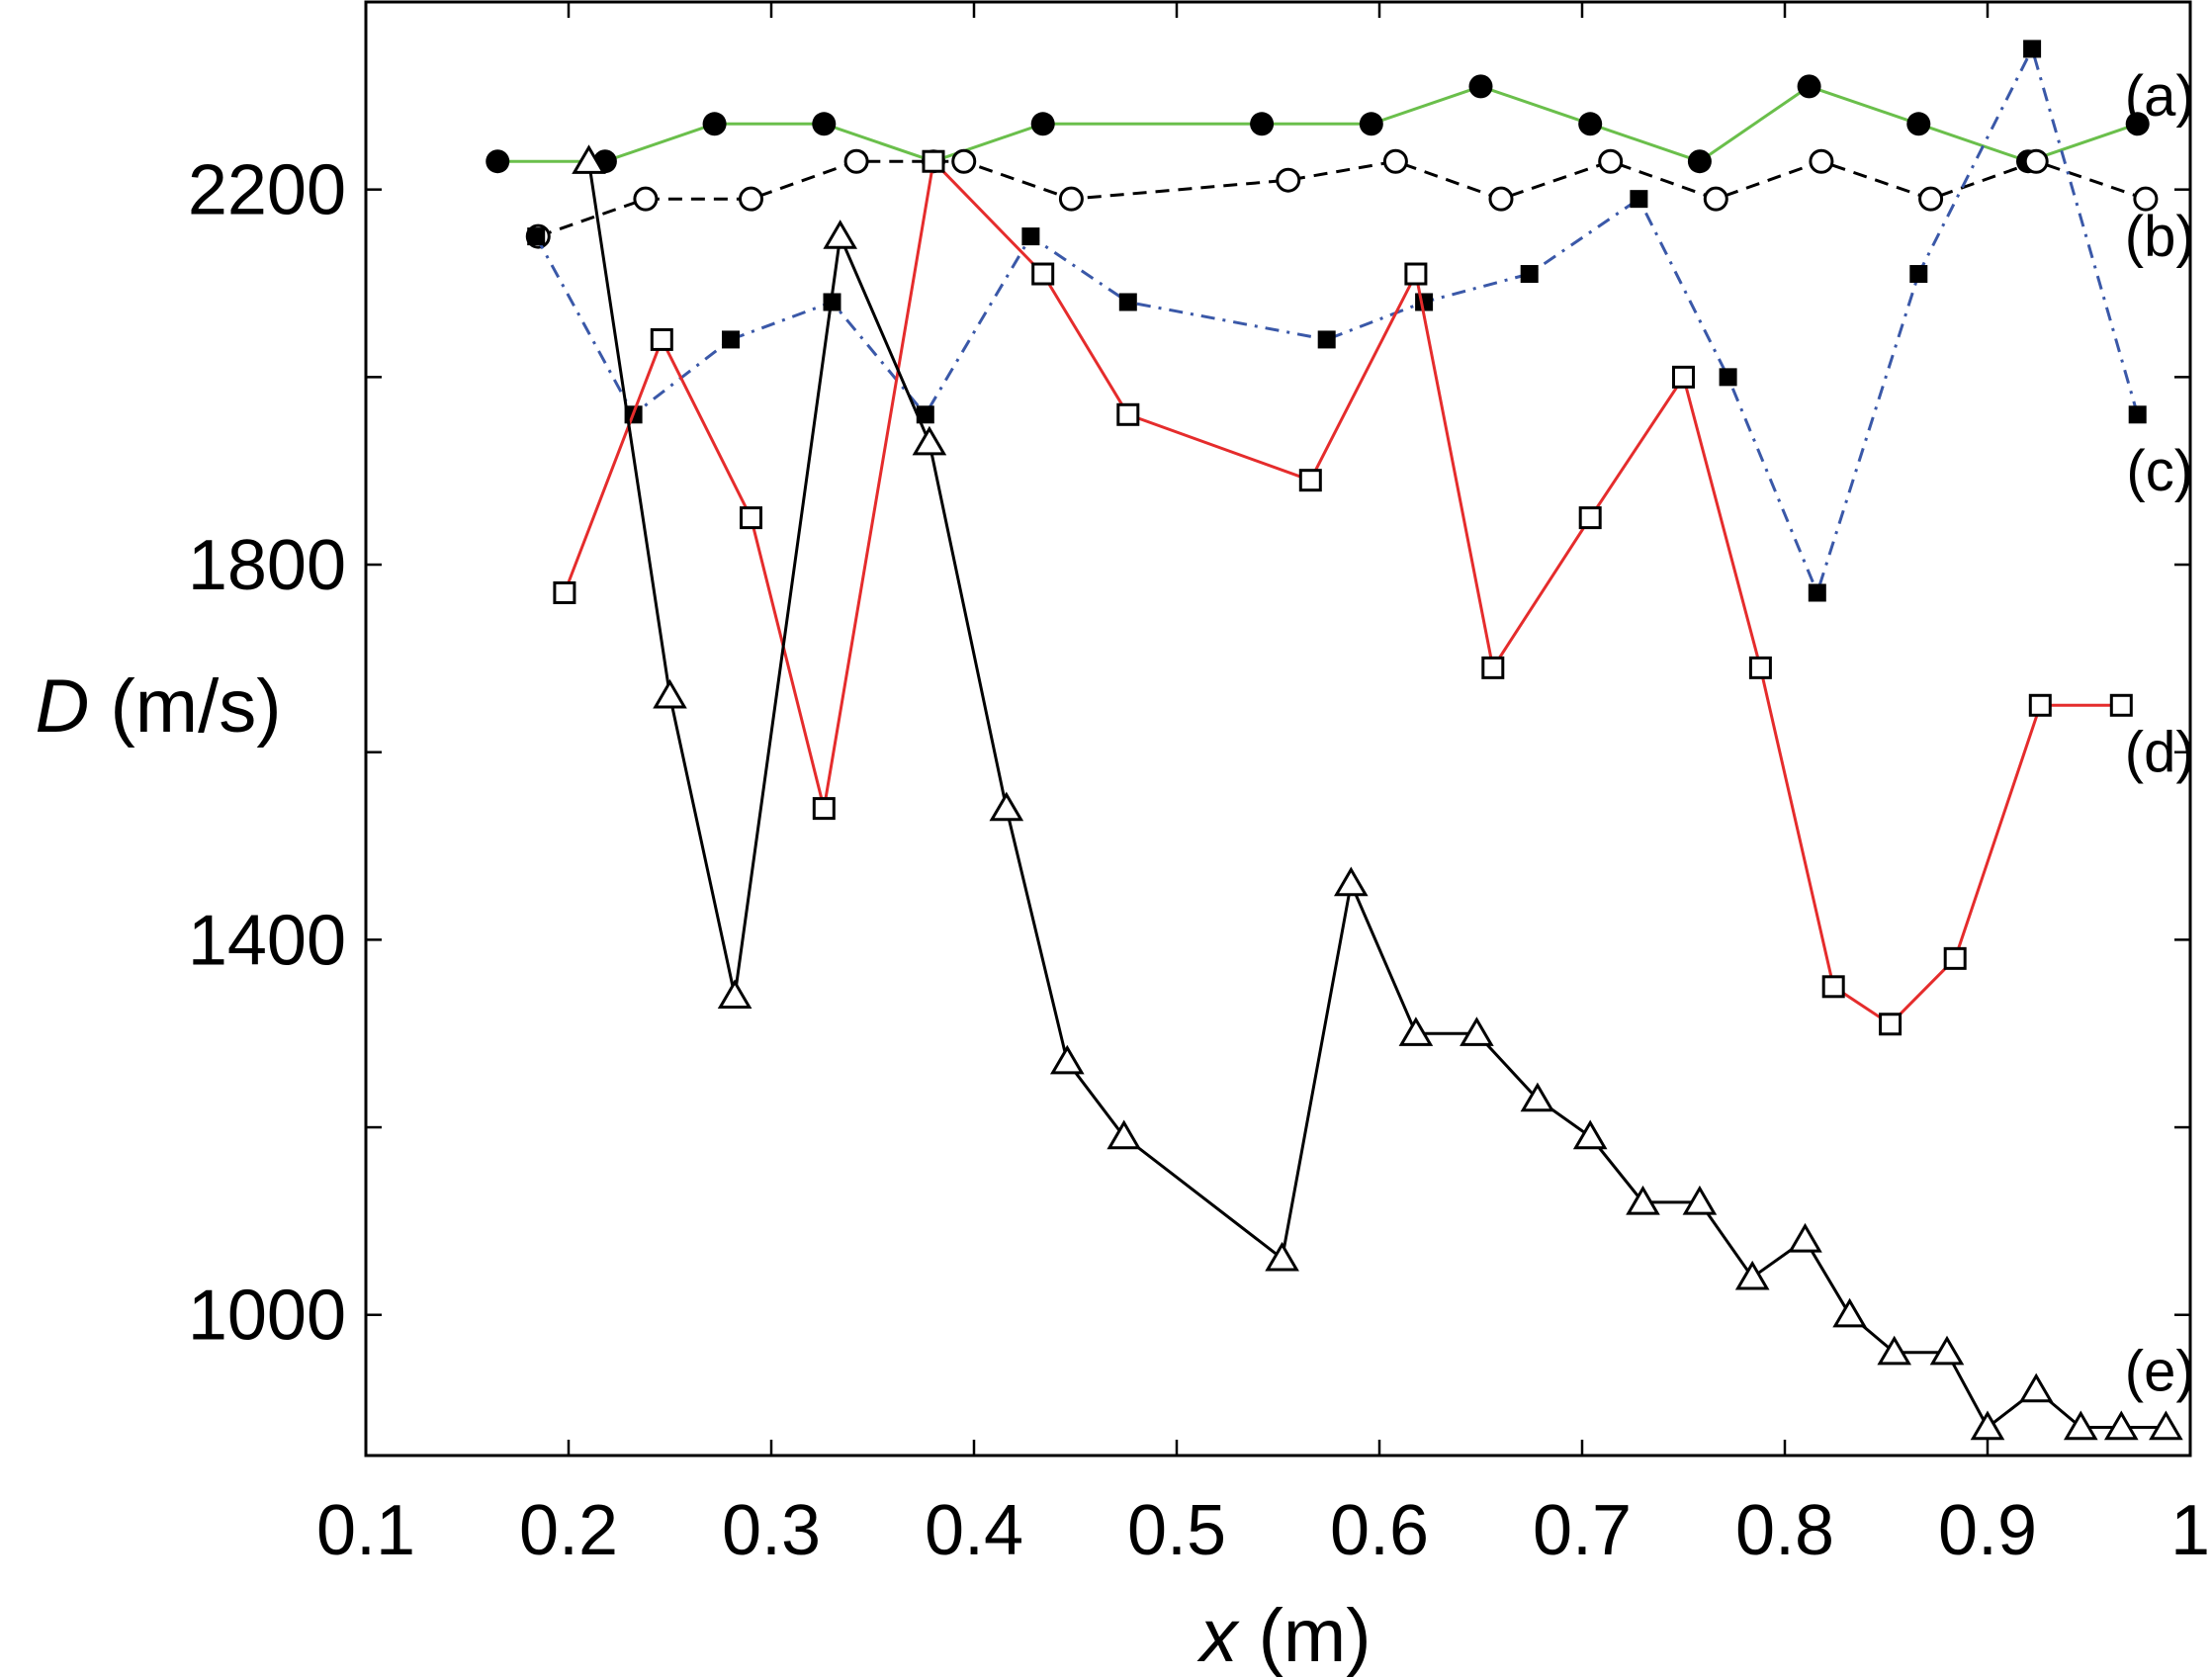 The image size is (2212, 1678). Describe the element at coordinates (2160, 1372) in the screenshot. I see `series-label: (e)` at that location.